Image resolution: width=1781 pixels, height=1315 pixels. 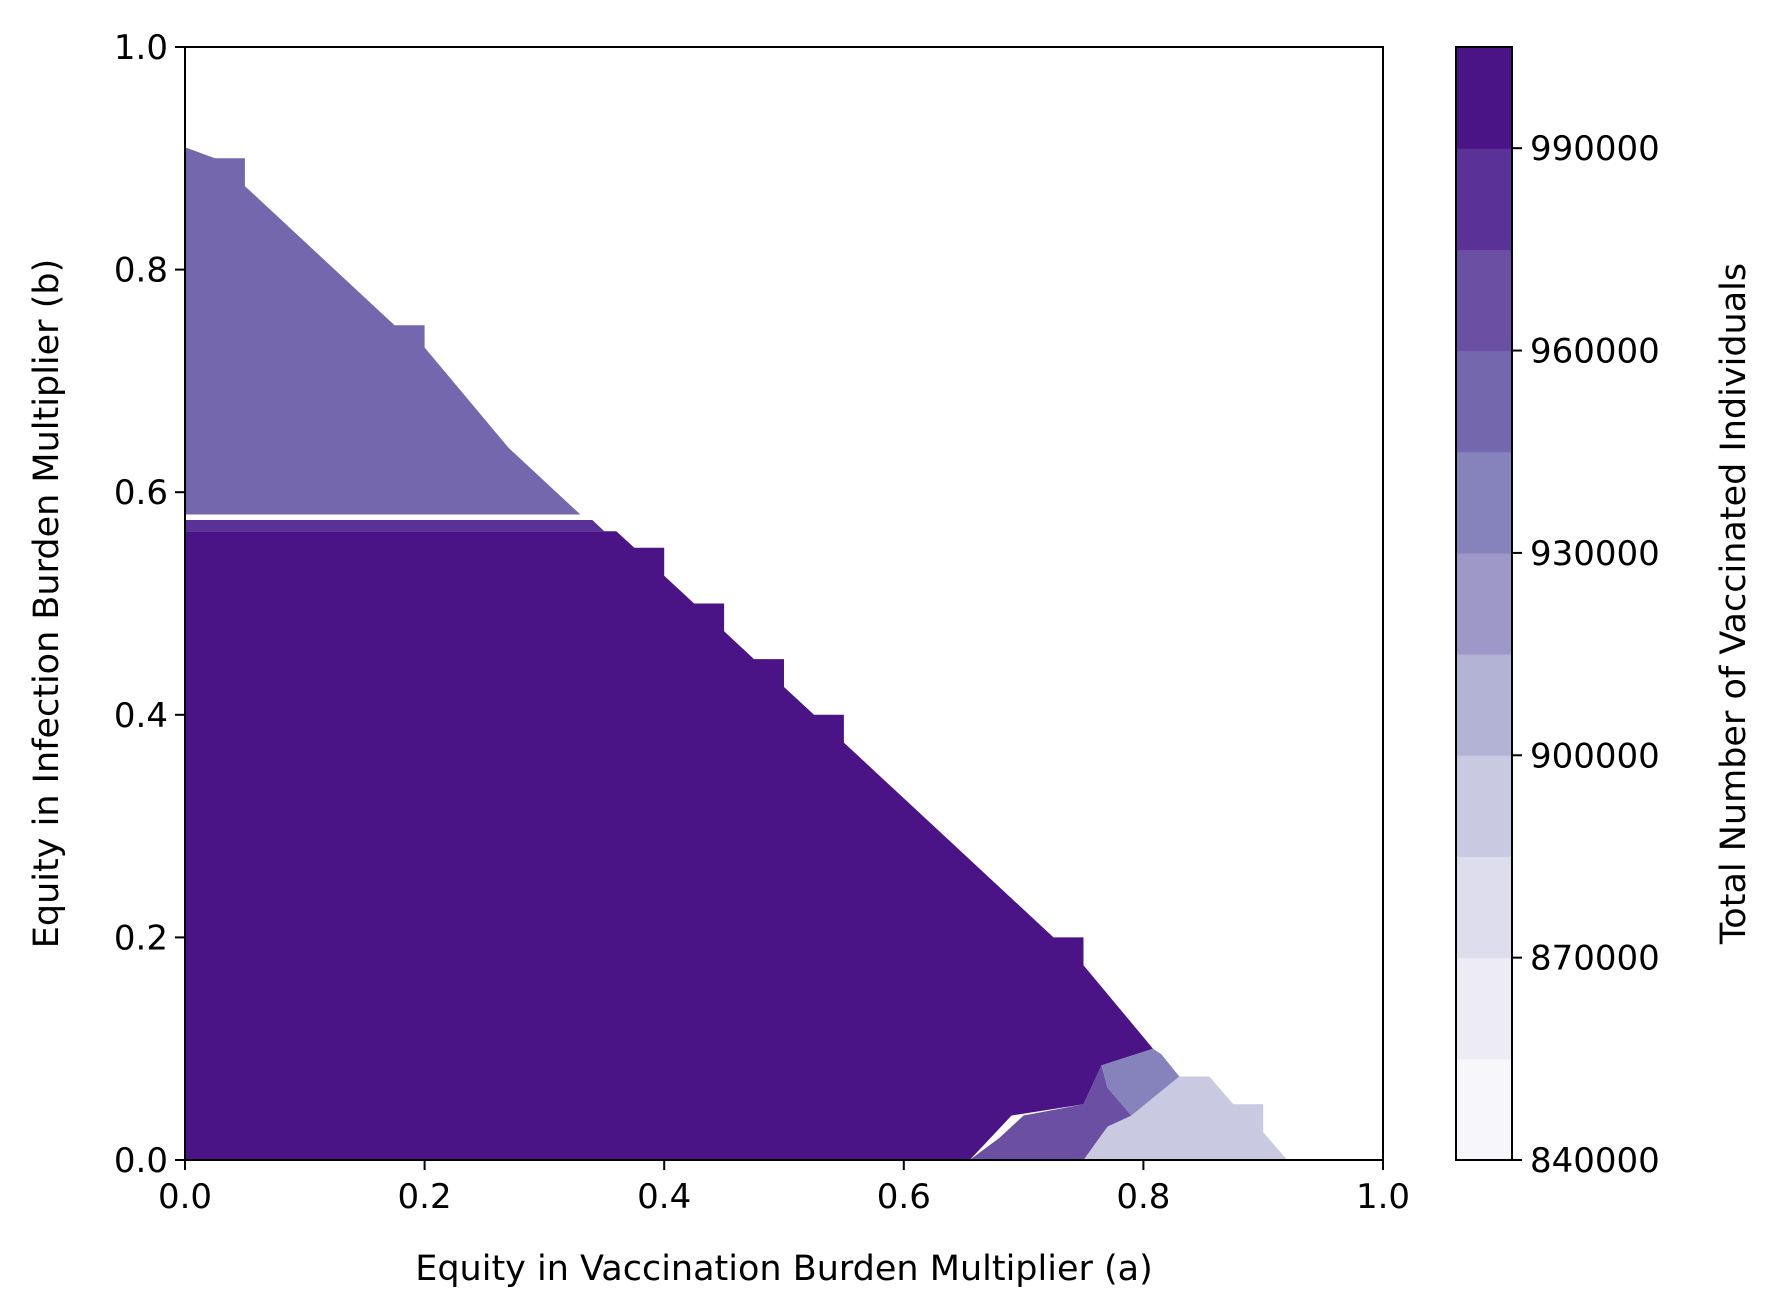 What do you see at coordinates (1595, 1161) in the screenshot?
I see `colorbar-tick-label: 840000` at bounding box center [1595, 1161].